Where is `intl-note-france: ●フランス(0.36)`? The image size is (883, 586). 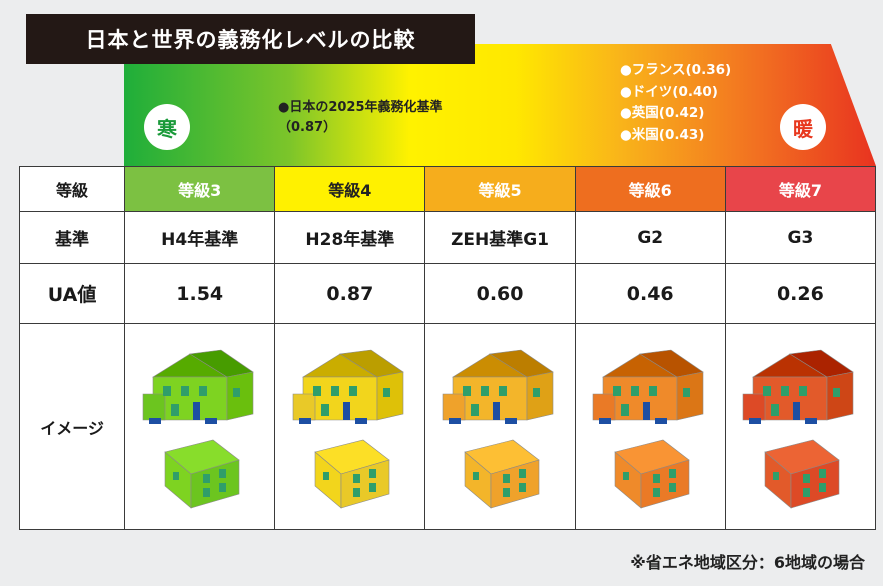 intl-note-france: ●フランス(0.36) is located at coordinates (676, 70).